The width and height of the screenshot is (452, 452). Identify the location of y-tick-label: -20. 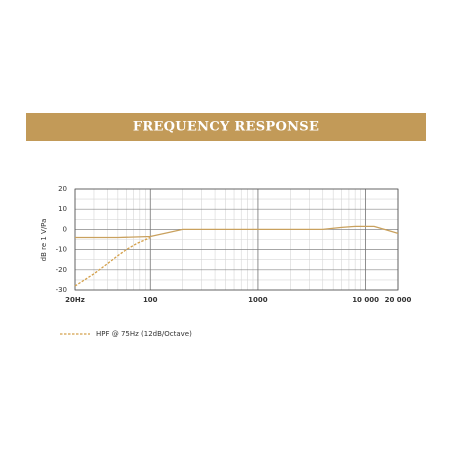
(61, 270).